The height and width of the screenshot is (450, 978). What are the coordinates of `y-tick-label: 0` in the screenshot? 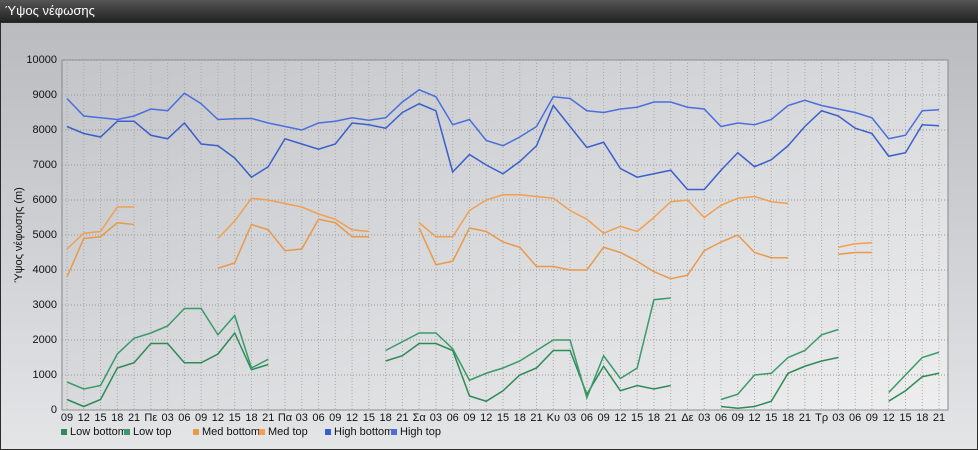 It's located at (54, 410).